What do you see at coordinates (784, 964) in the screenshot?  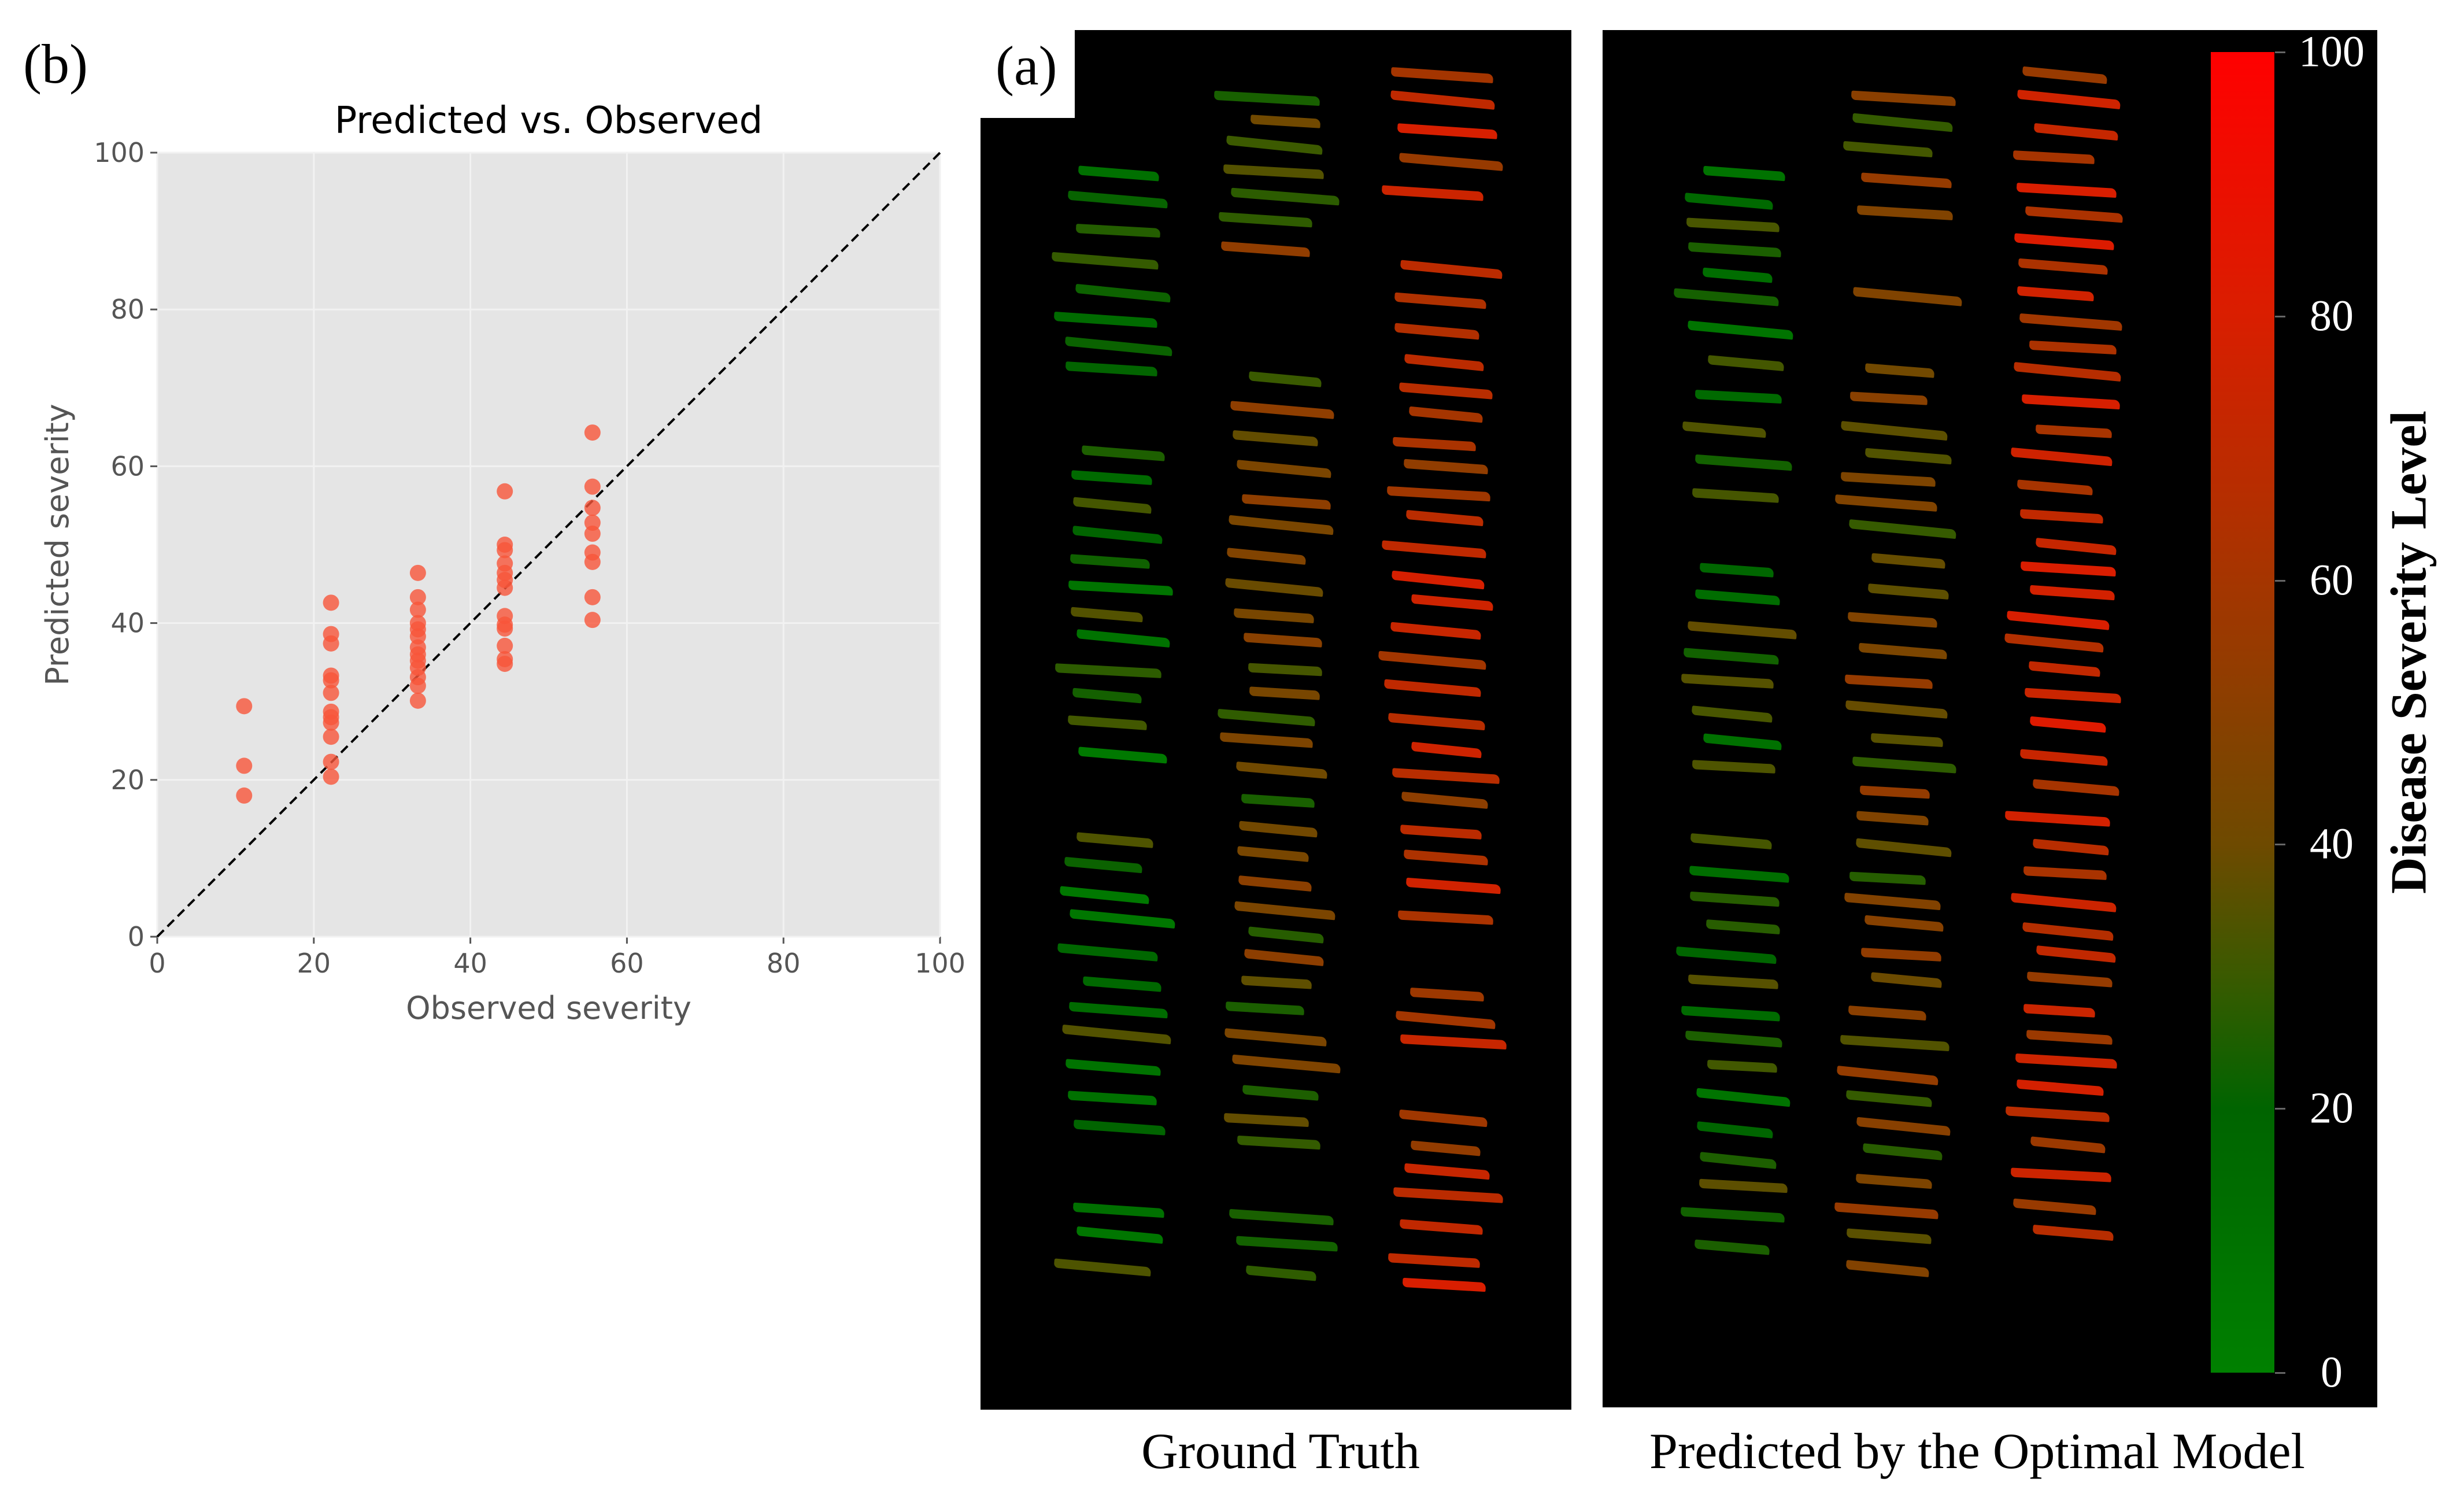 I see `x-tick-label: 80` at bounding box center [784, 964].